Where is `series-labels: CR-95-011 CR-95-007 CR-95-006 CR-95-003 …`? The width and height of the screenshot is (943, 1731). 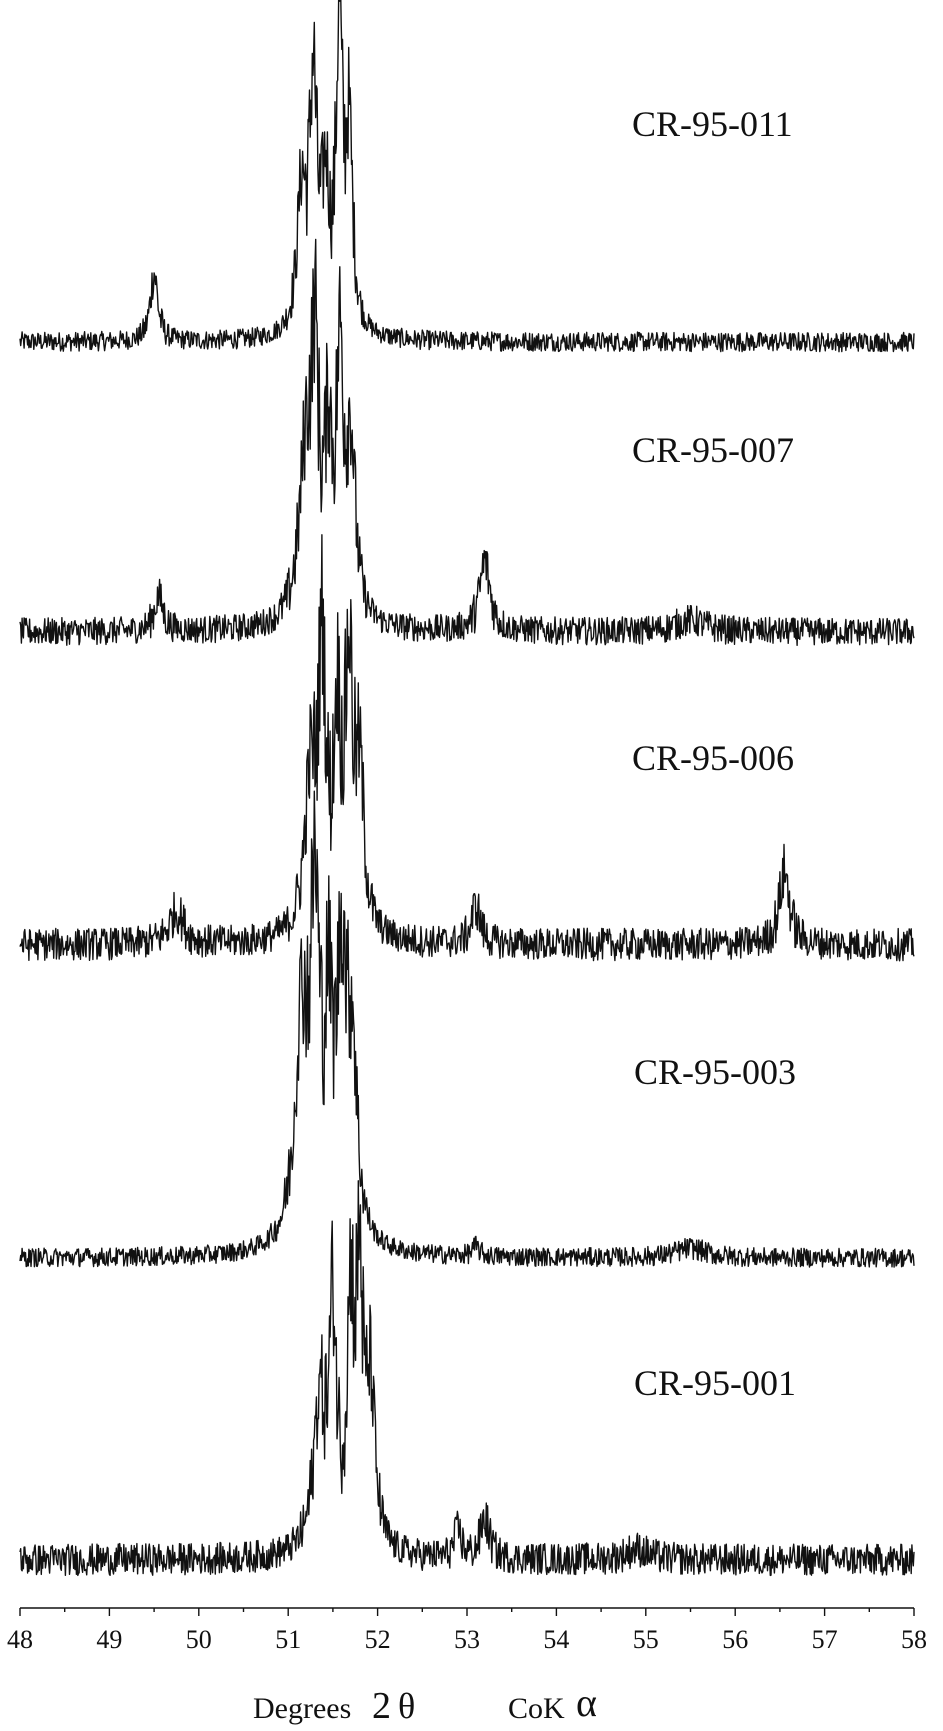 series-labels: CR-95-011 CR-95-007 CR-95-006 CR-95-003 … is located at coordinates (714, 753).